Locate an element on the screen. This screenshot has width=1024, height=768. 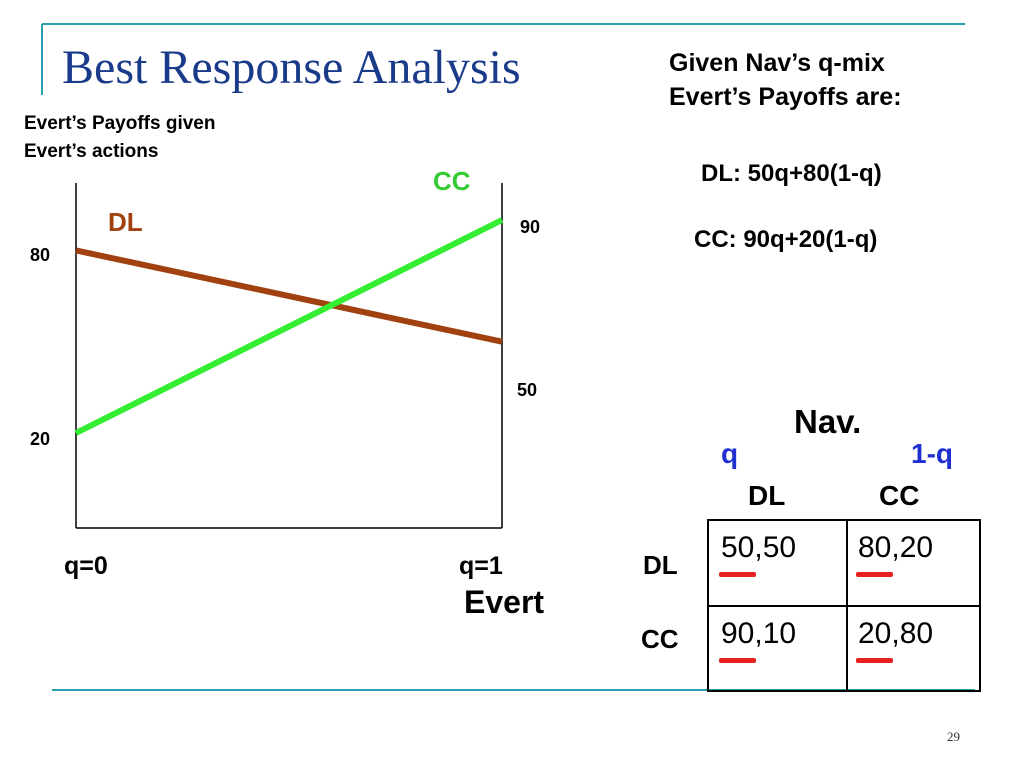
matrix-cell-cc-dl: 90,10 is located at coordinates (753, 640).